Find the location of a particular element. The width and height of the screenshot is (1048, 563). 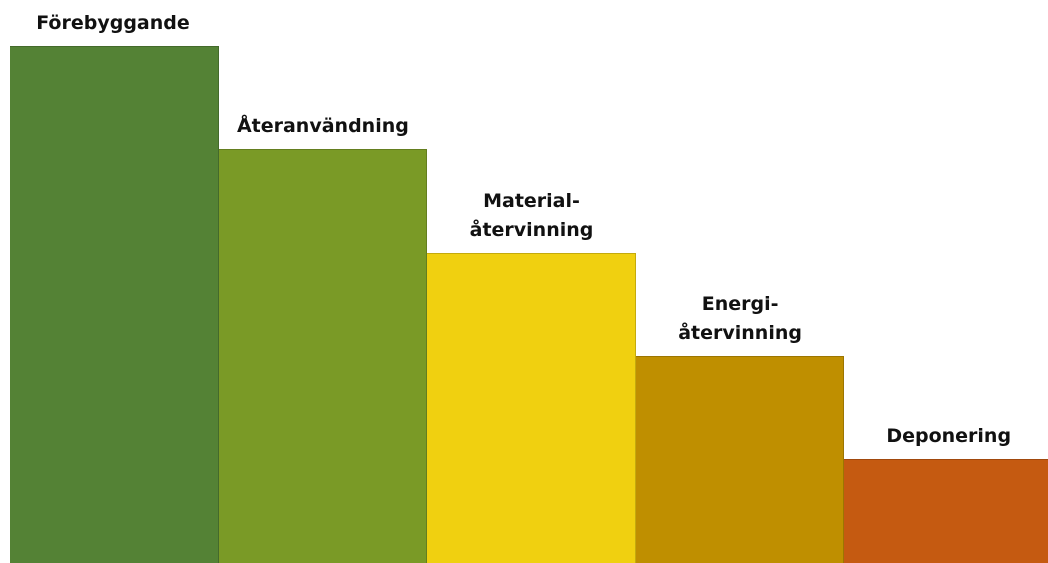

step-energiatervinning is located at coordinates (740, 459).